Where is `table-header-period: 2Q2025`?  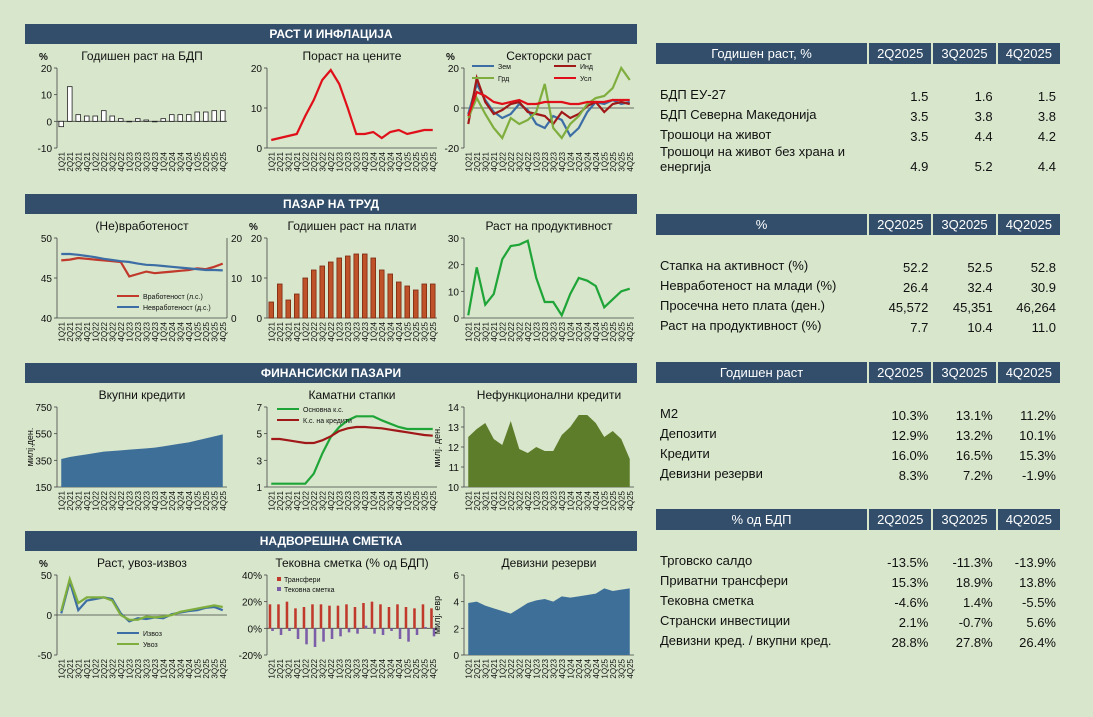
table-header-period: 2Q2025 is located at coordinates (901, 372).